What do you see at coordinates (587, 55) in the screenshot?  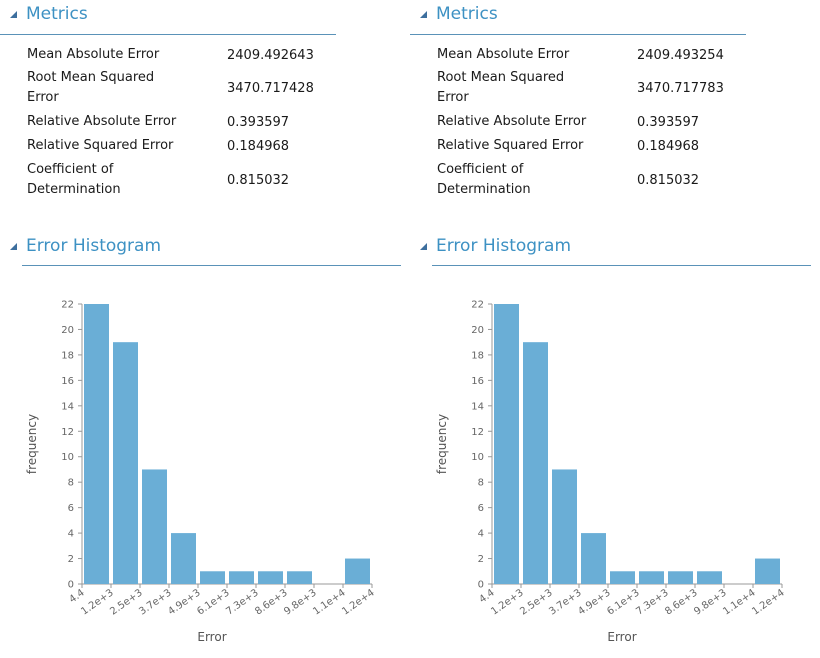 I see `metric-row: Mean Absolute Error 2409.493254` at bounding box center [587, 55].